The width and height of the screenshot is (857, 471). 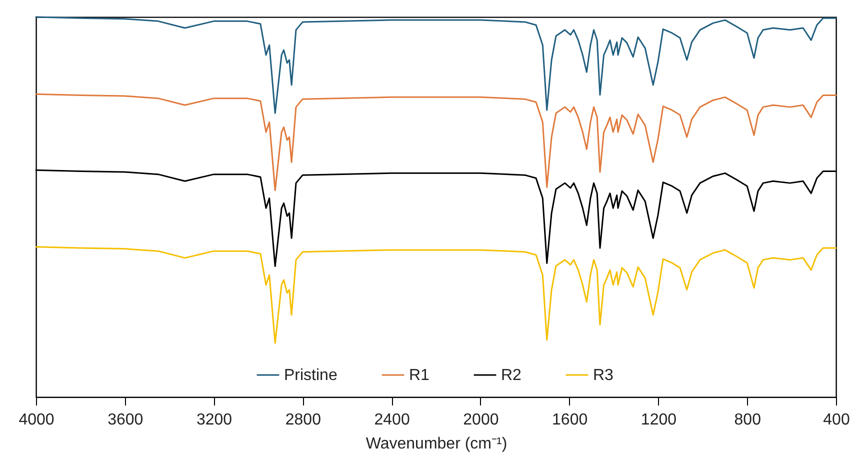 I want to click on x-tick-label: 4000, so click(x=36, y=420).